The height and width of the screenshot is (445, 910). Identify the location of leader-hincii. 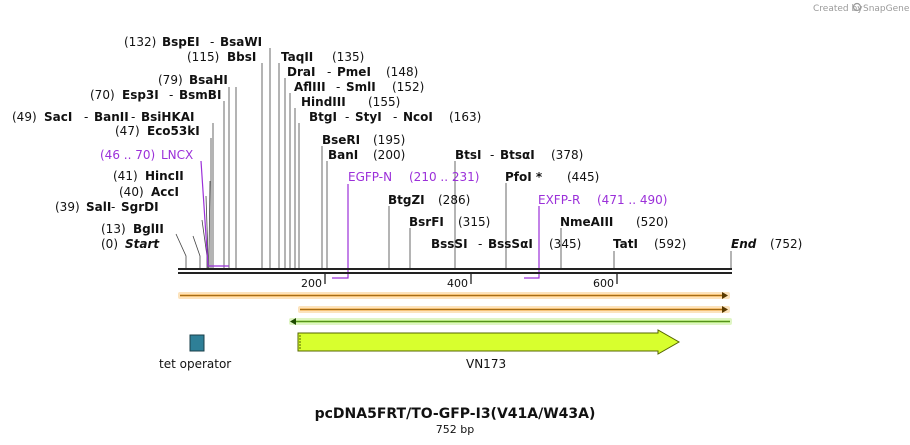
(209, 224).